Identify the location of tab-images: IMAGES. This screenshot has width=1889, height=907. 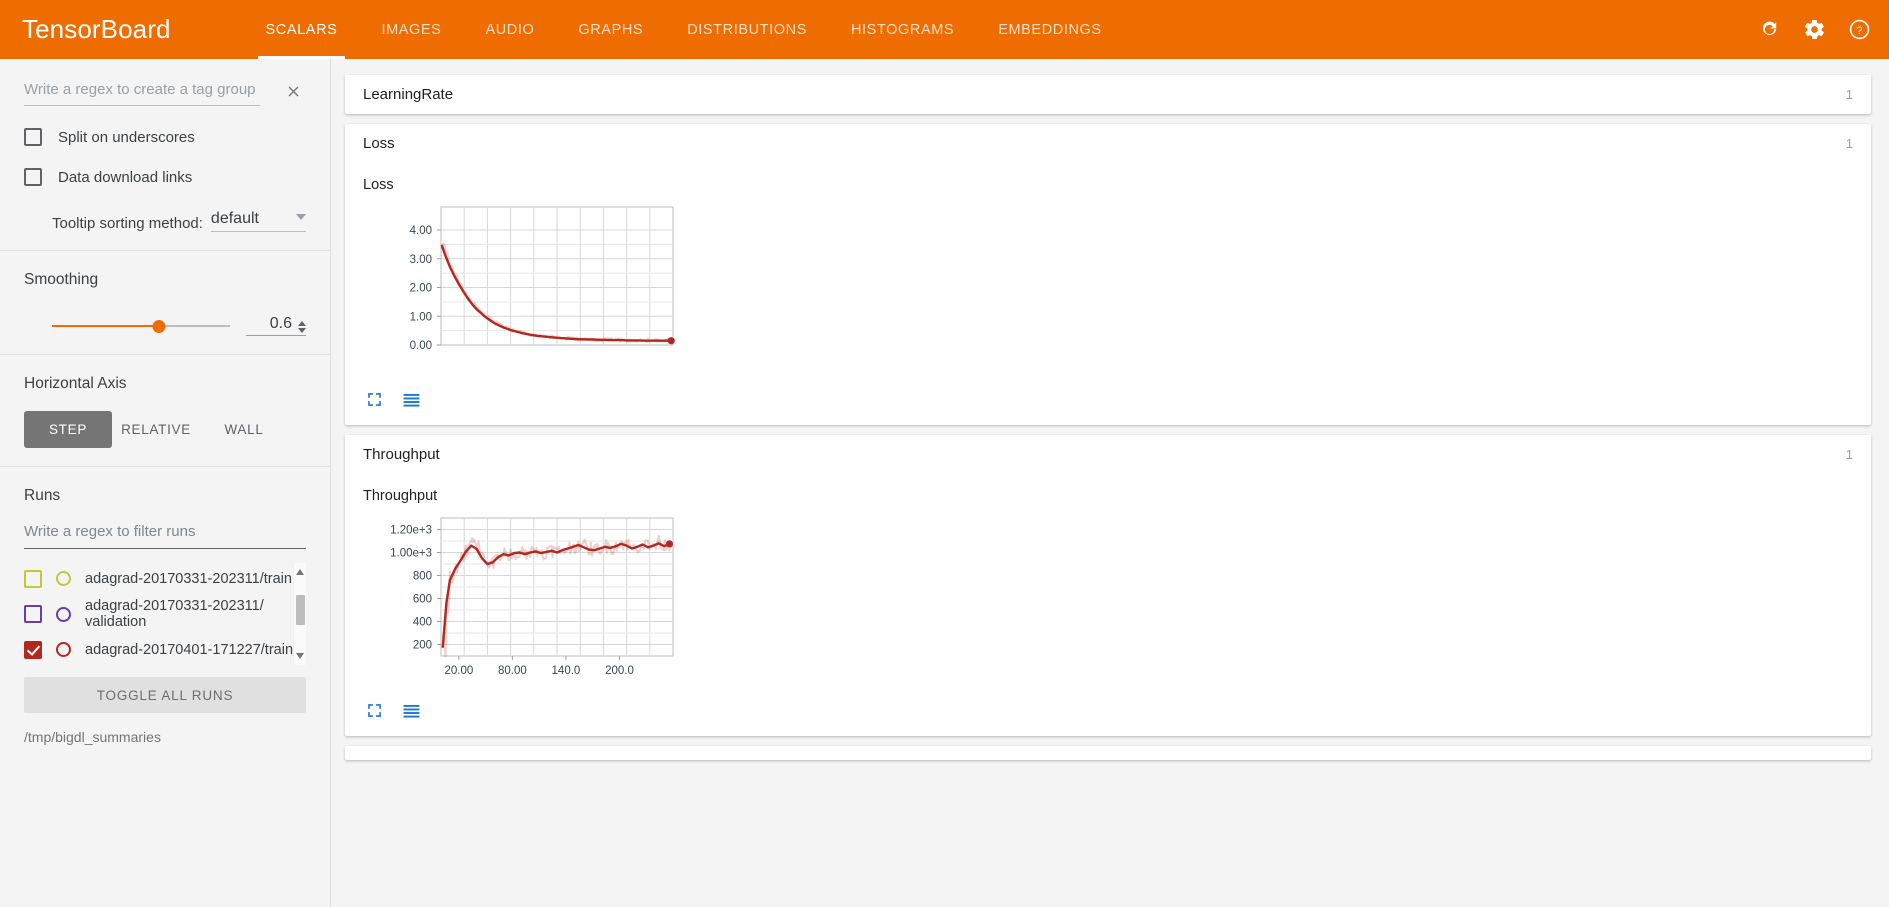
(411, 29).